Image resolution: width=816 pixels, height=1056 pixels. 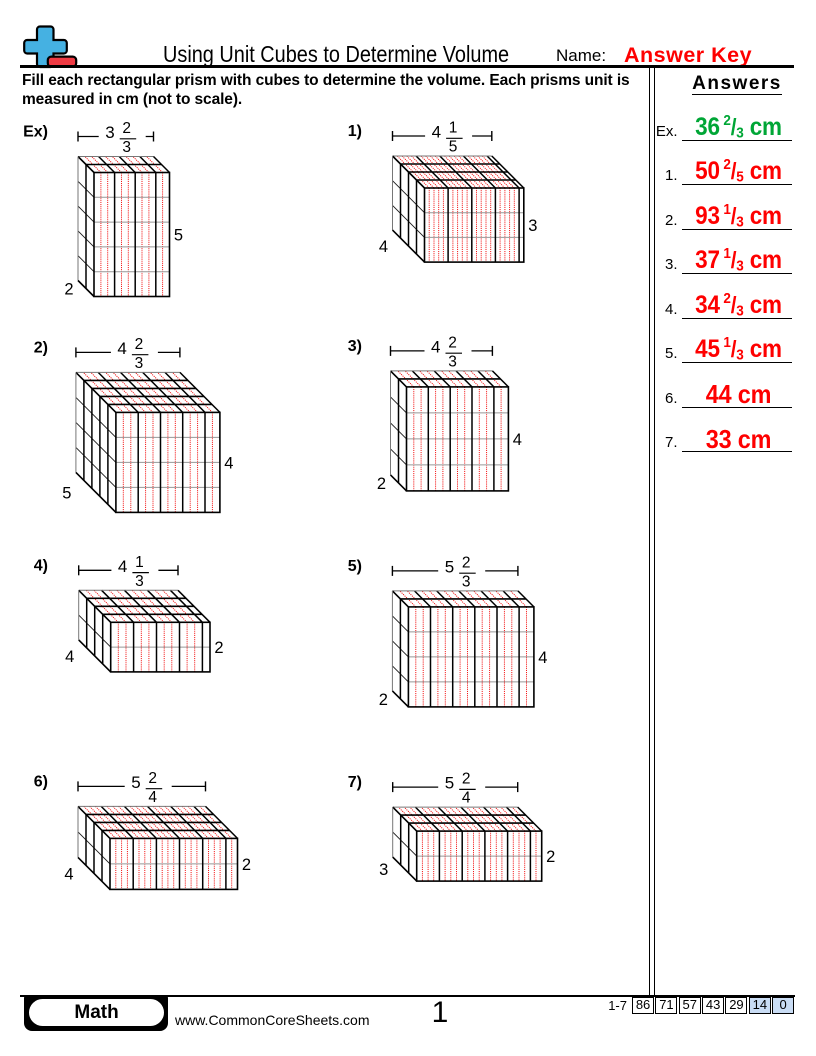 I want to click on svg-text: Ex), so click(x=35, y=132).